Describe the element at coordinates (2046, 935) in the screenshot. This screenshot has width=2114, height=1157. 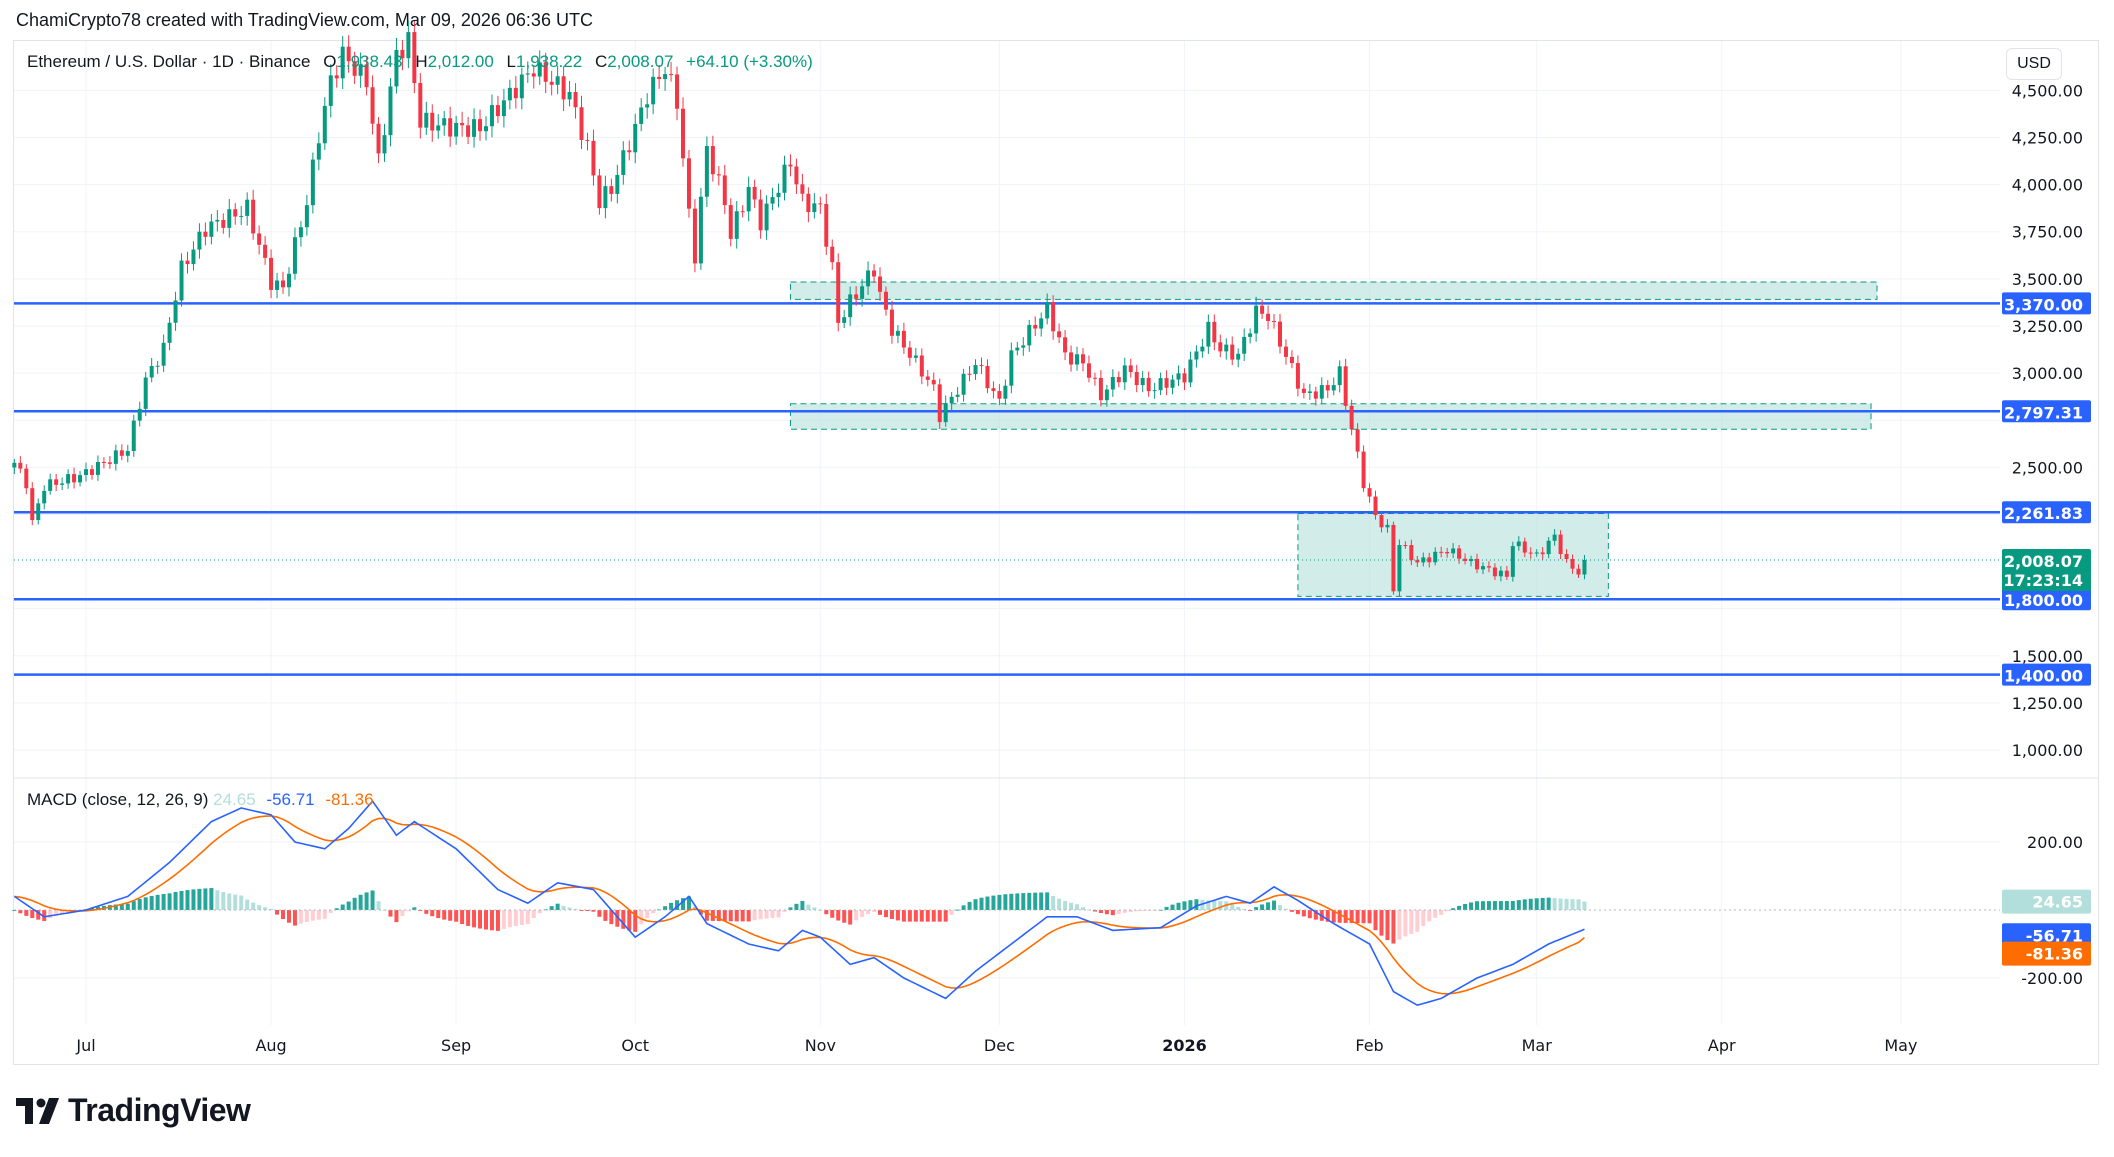
I see `macd-line-badge: -56.71` at that location.